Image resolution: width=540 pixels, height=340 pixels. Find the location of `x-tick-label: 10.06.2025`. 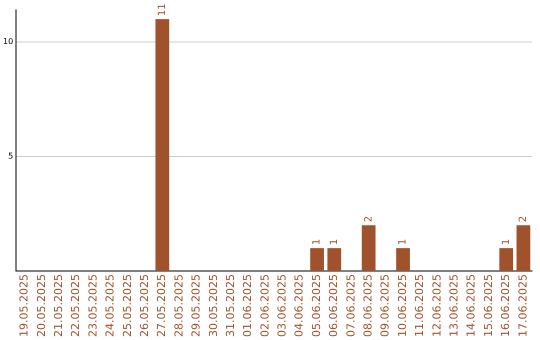

x-tick-label: 10.06.2025 is located at coordinates (402, 306).